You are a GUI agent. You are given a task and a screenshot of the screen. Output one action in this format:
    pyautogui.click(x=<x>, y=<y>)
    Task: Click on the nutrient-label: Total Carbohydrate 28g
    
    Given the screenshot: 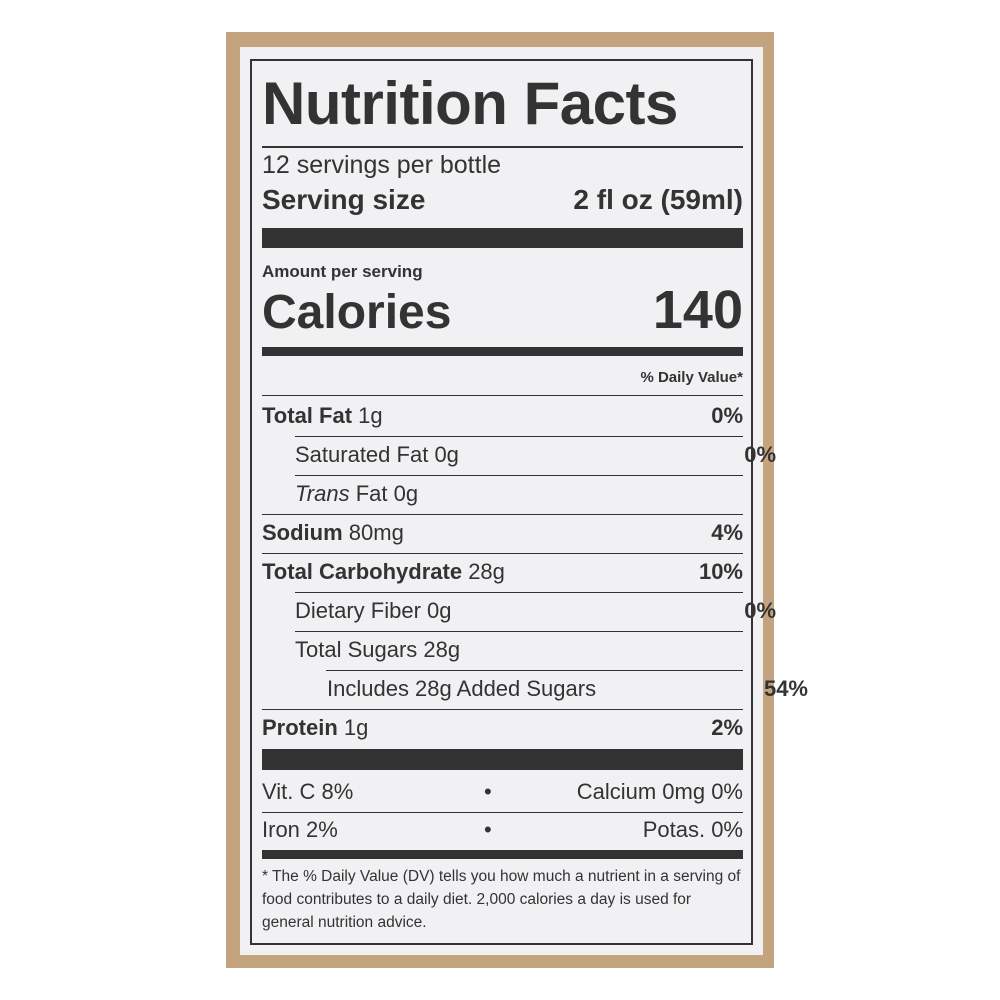 What is the action you would take?
    pyautogui.click(x=383, y=572)
    